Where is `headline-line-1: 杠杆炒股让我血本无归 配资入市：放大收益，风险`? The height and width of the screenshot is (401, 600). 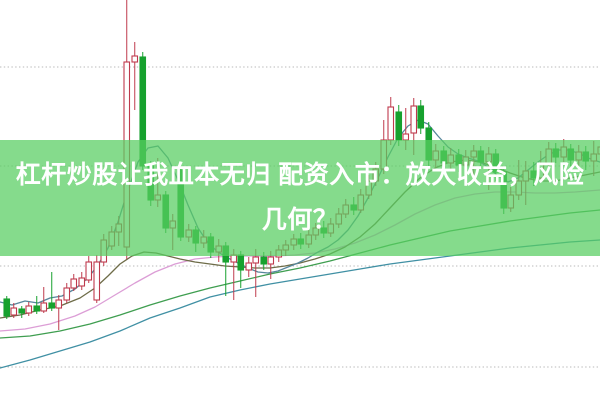
headline-line-1: 杠杆炒股让我血本无归 配资入市：放大收益，风险 is located at coordinates (300, 175).